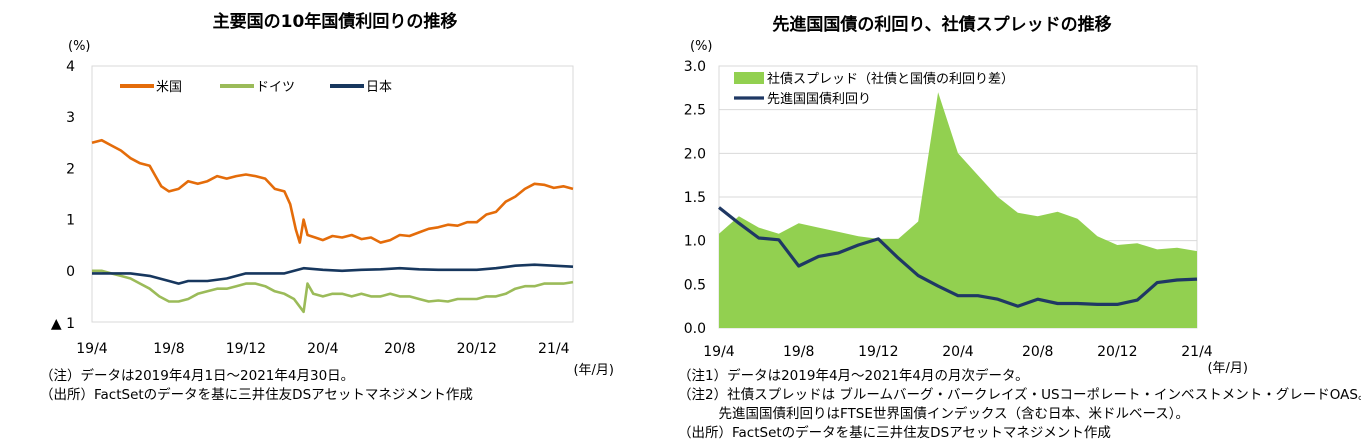  Describe the element at coordinates (719, 352) in the screenshot. I see `right-x-tick-label: 19/4` at that location.